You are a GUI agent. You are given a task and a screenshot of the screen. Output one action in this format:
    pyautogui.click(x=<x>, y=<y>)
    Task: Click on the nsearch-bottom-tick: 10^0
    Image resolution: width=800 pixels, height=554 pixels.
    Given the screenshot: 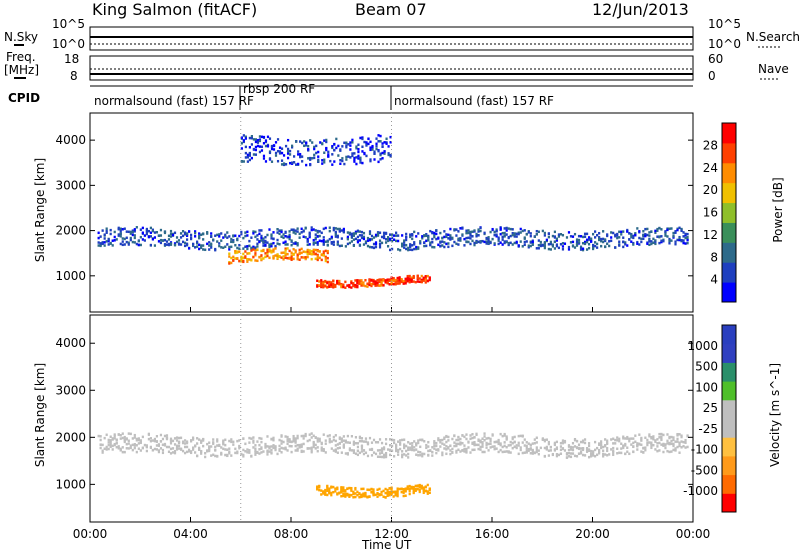 What is the action you would take?
    pyautogui.click(x=724, y=44)
    